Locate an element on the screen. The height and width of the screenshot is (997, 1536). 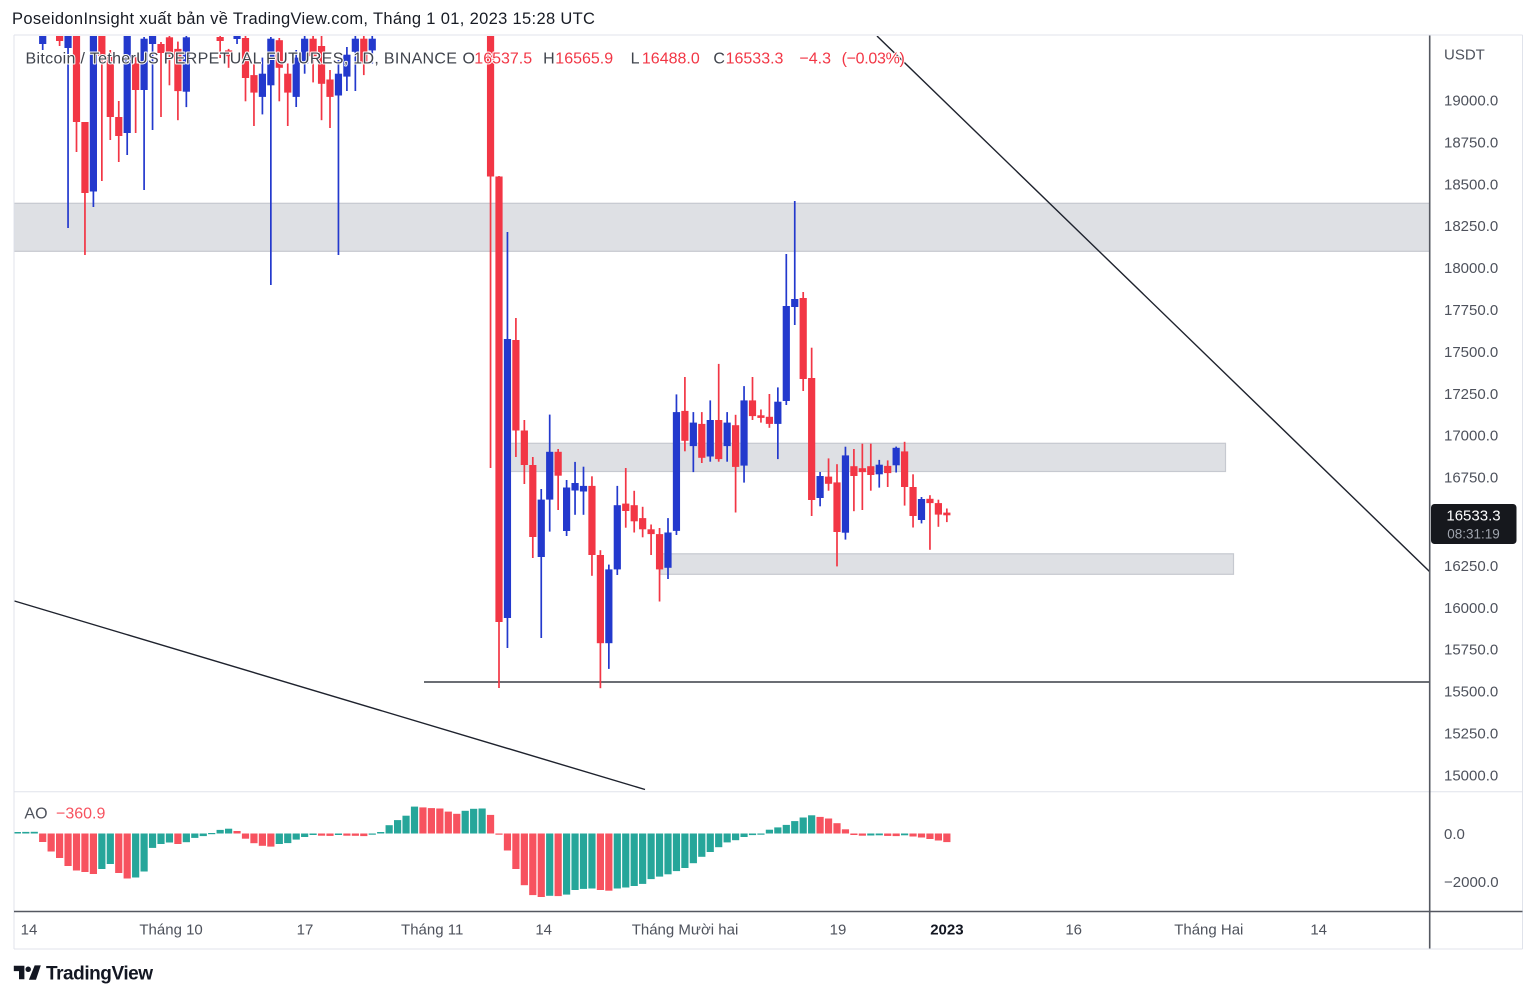
svg-text: 18750.0 is located at coordinates (1471, 142).